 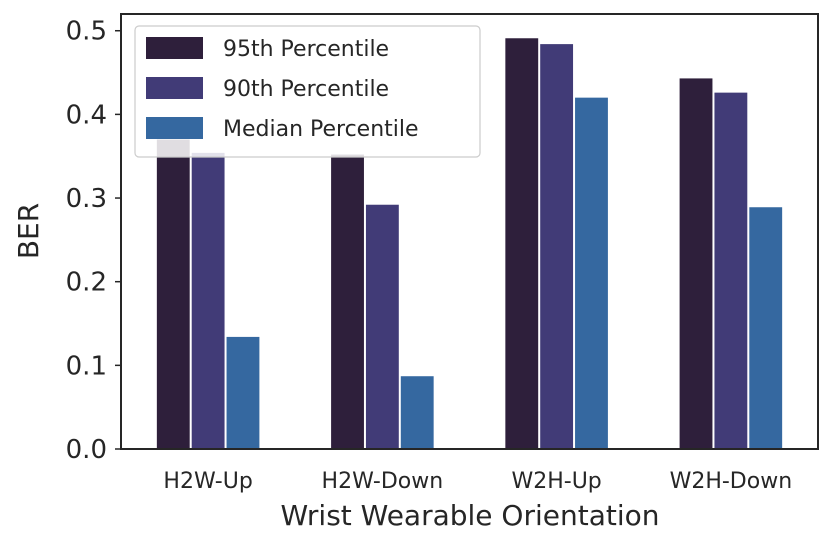 I want to click on y-tick-label: 0.5, so click(x=86, y=32).